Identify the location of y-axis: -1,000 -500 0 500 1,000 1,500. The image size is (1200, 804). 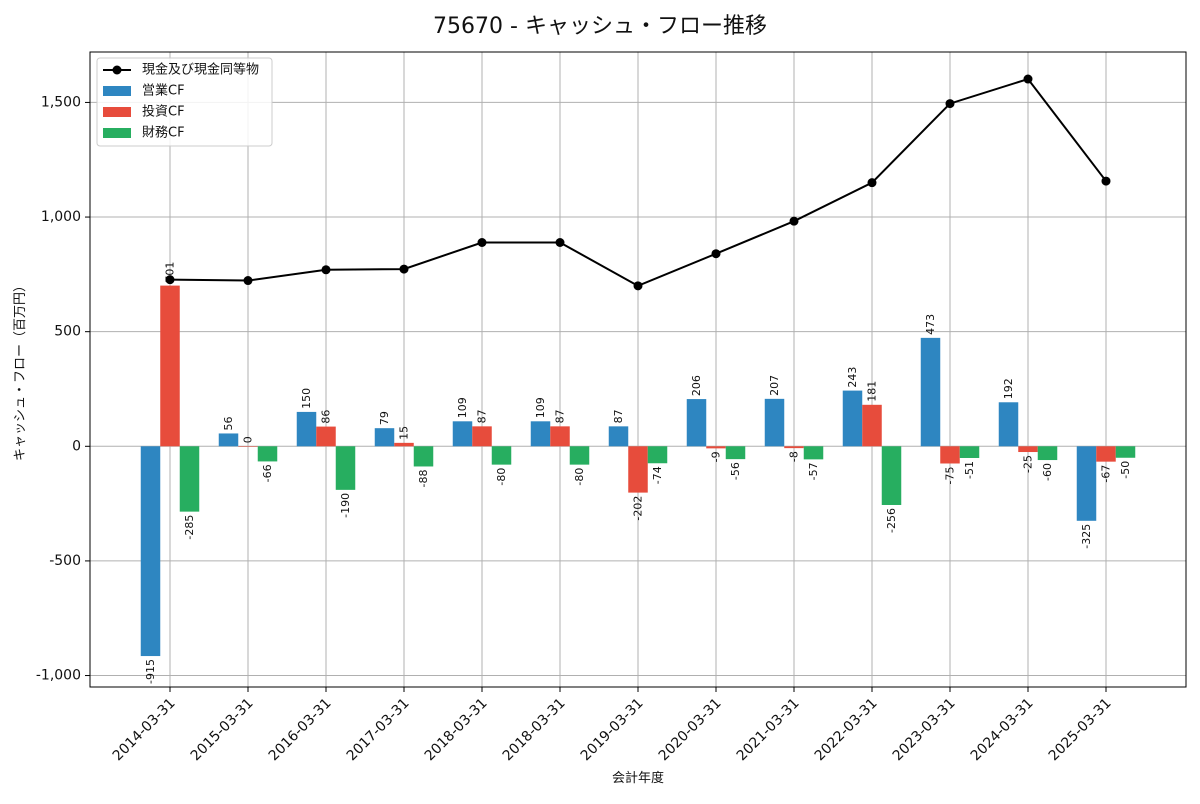
(63, 389).